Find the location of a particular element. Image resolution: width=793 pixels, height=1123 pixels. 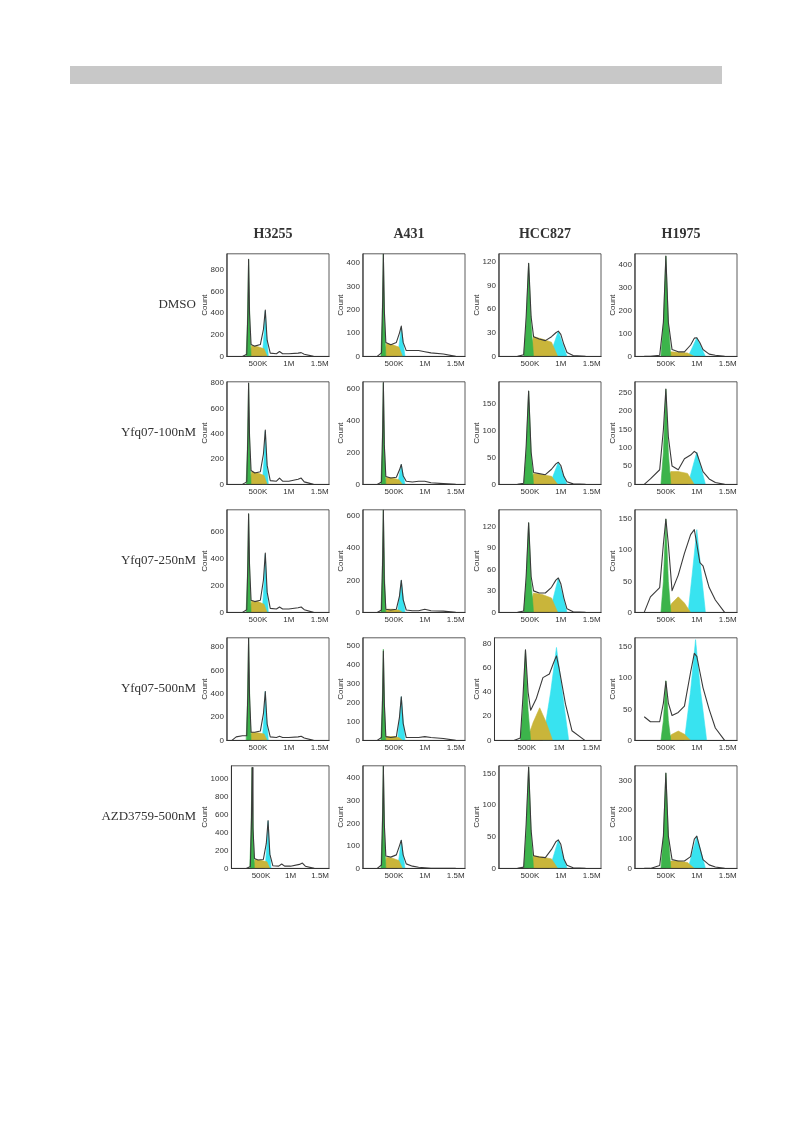

text: DMSO is located at coordinates (177, 304).